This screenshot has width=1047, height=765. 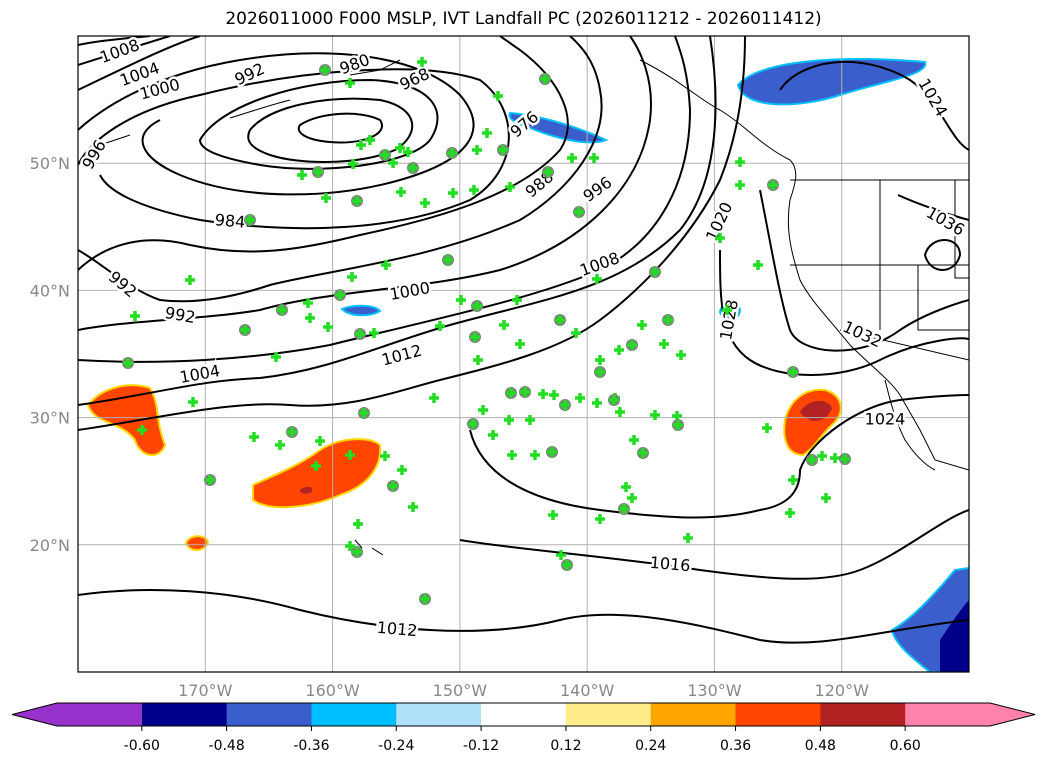 I want to click on lon-label: 120°W, so click(x=842, y=690).